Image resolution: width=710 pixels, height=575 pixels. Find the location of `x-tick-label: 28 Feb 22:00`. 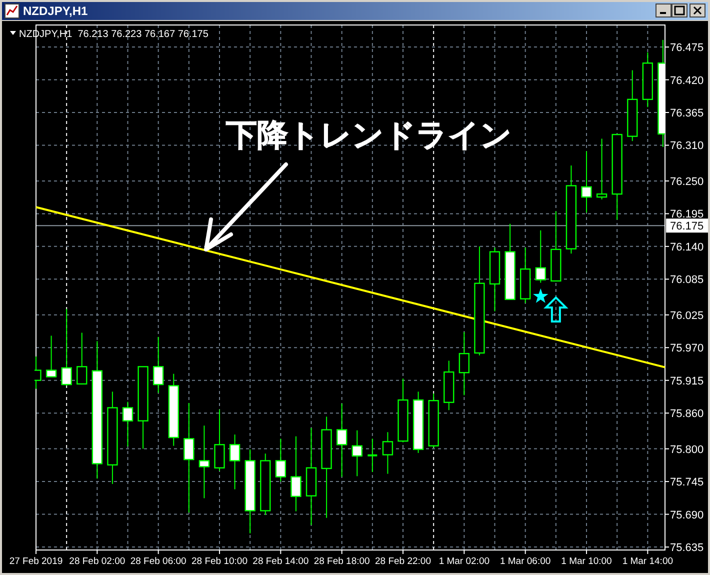

x-tick-label: 28 Feb 22:00 is located at coordinates (403, 561).